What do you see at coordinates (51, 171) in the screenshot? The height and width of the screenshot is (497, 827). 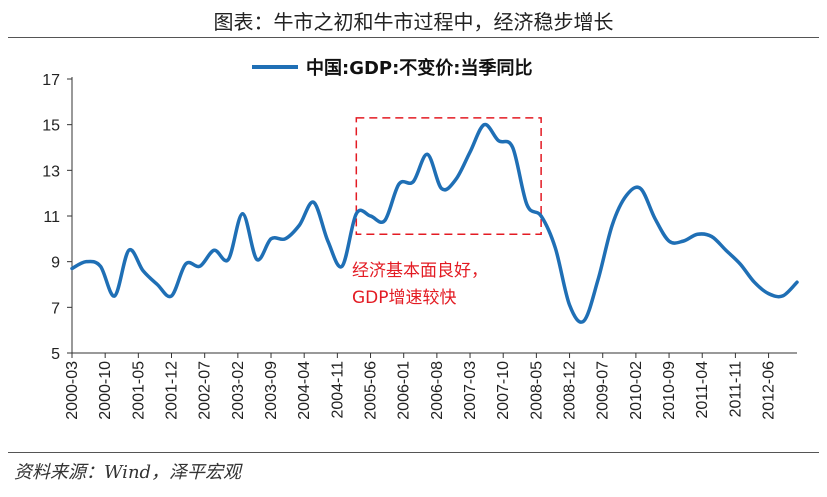 I see `y-tick-label: 13` at bounding box center [51, 171].